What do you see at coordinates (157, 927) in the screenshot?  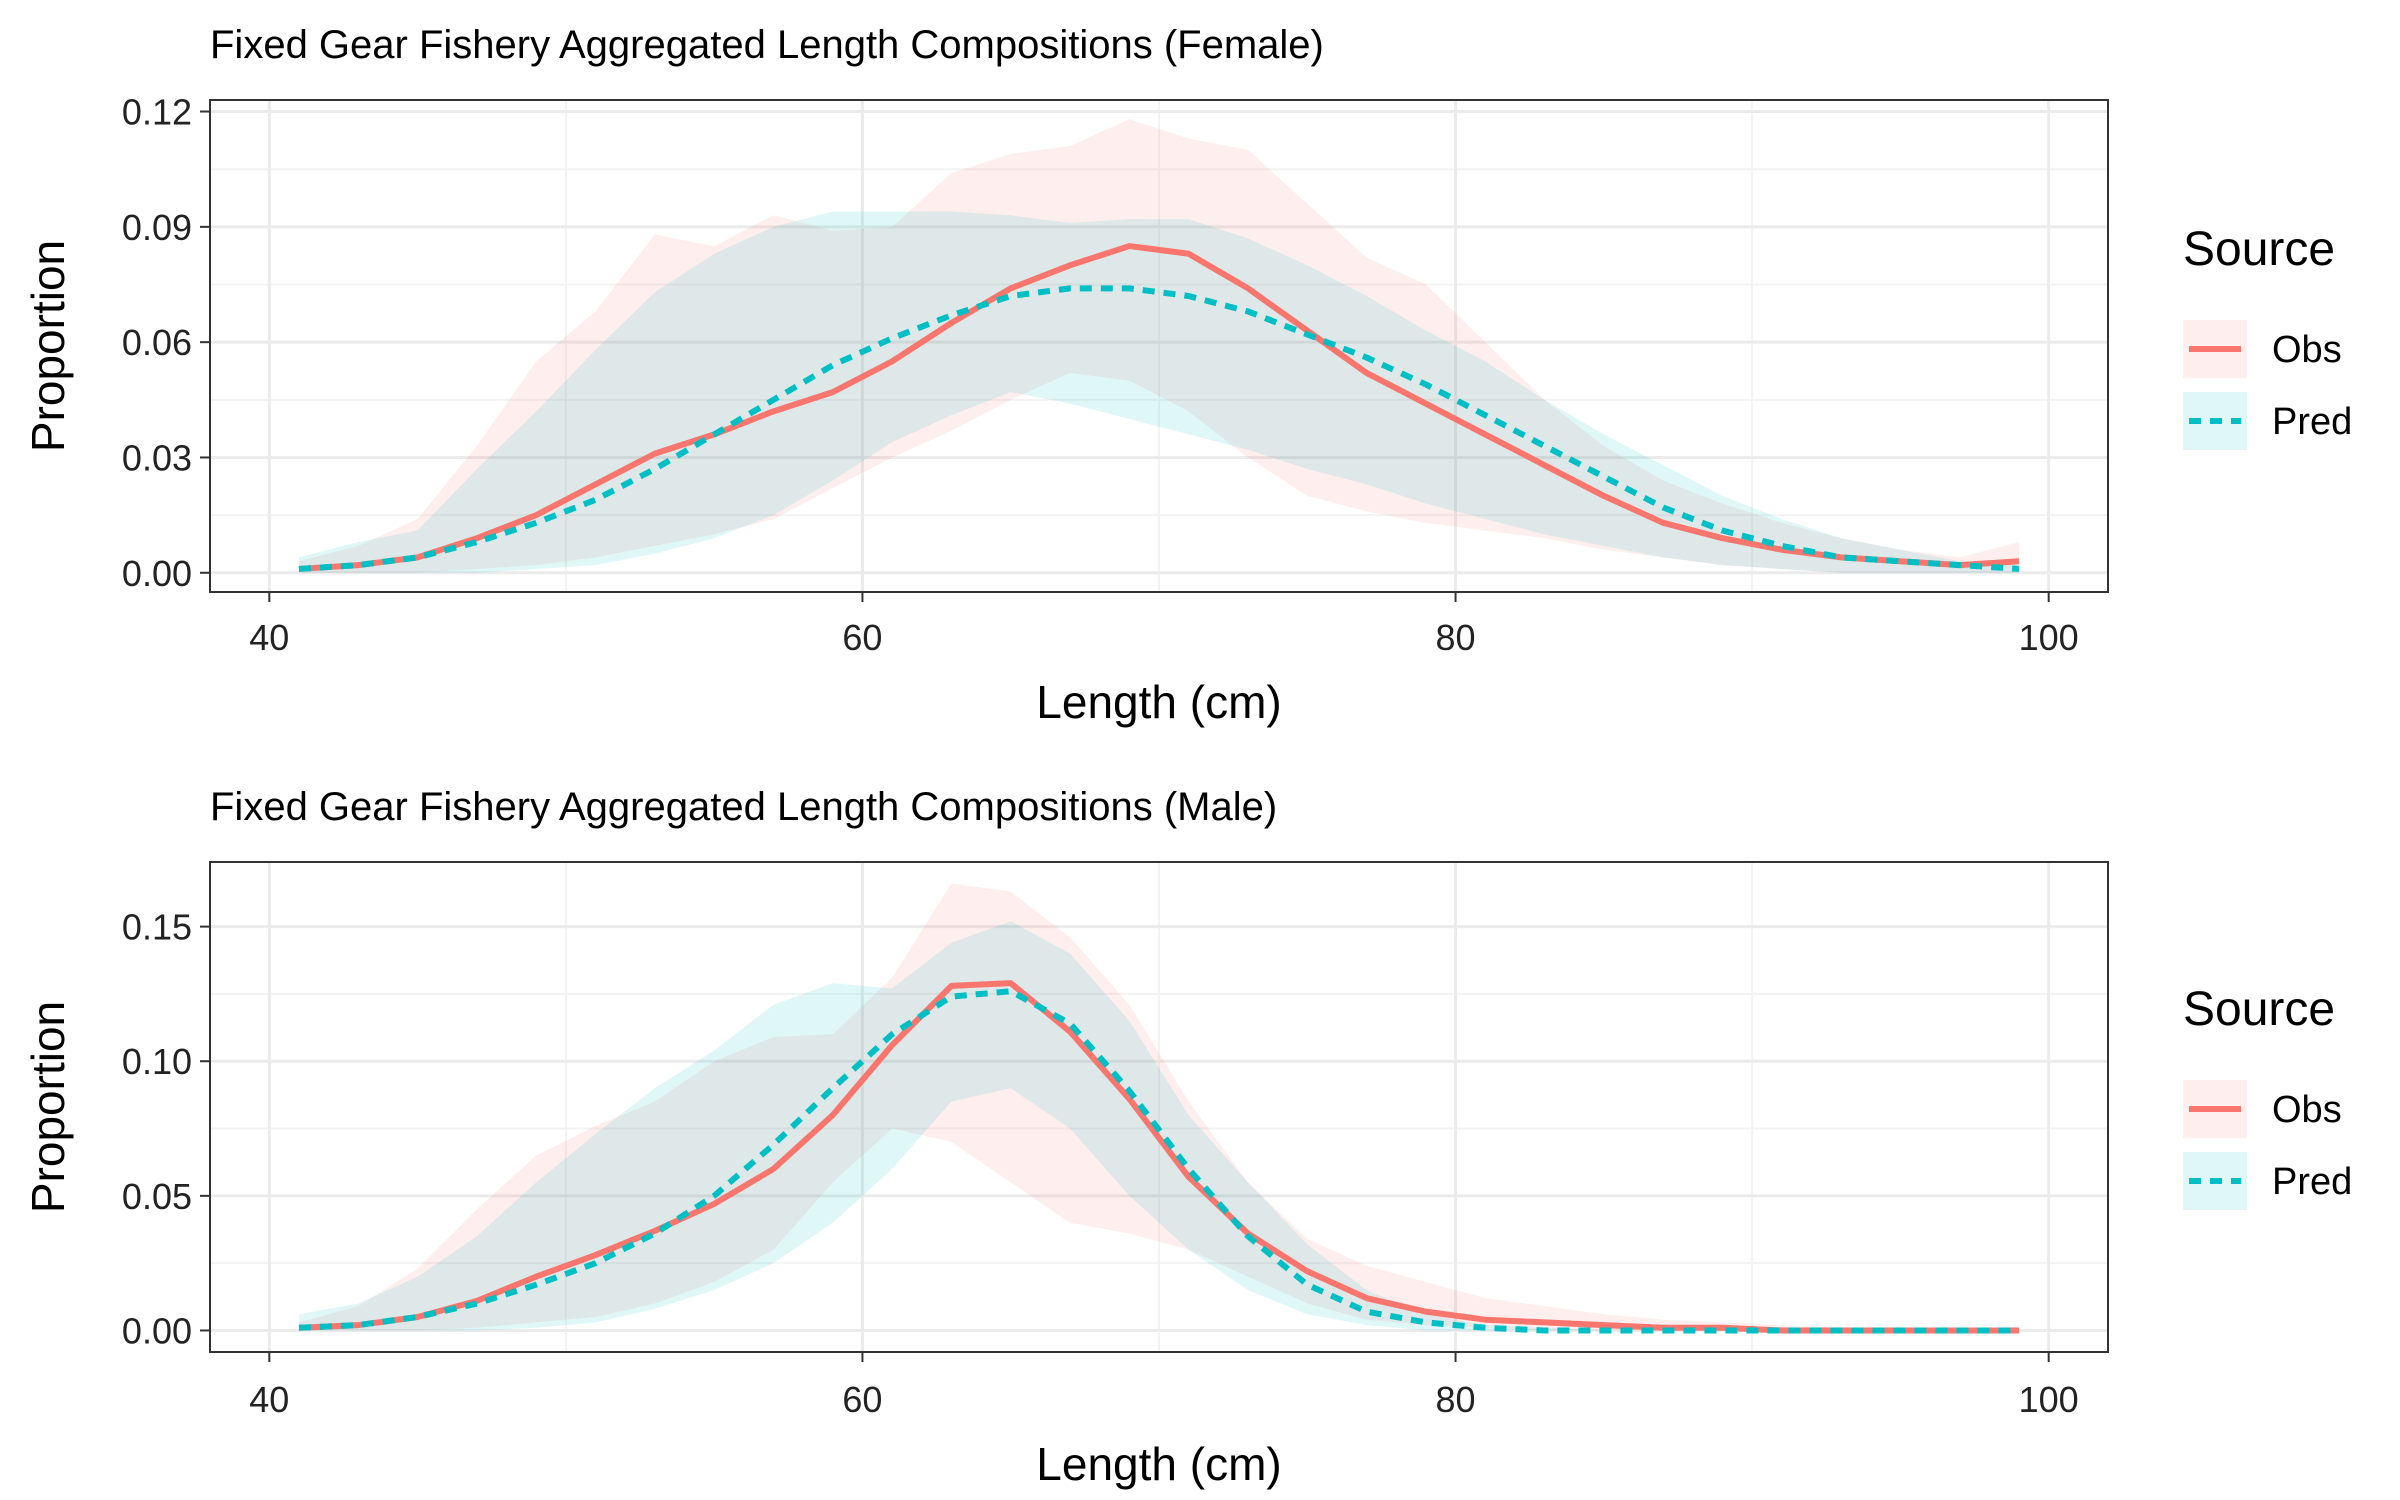 I see `y-tick-label: 0.15` at bounding box center [157, 927].